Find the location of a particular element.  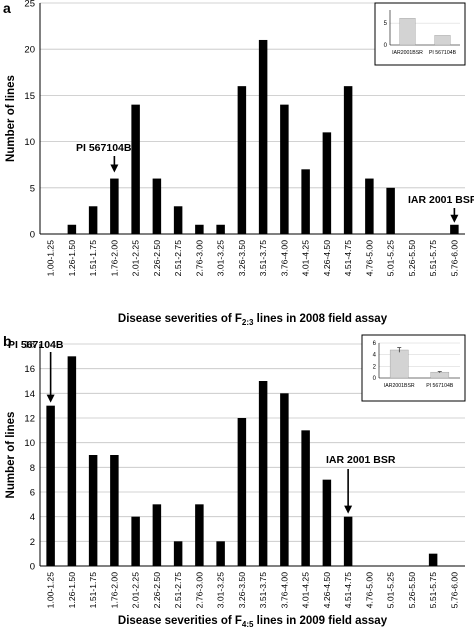

inset-chart: 0 5 IAR2001BSR PI 567104B is located at coordinates (420, 34).